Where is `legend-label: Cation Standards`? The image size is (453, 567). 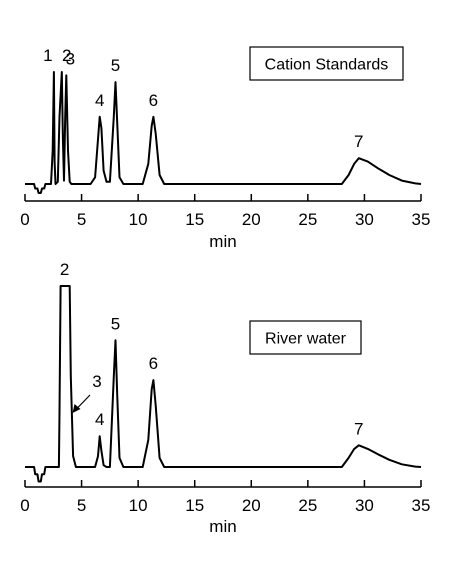
legend-label: Cation Standards is located at coordinates (327, 65).